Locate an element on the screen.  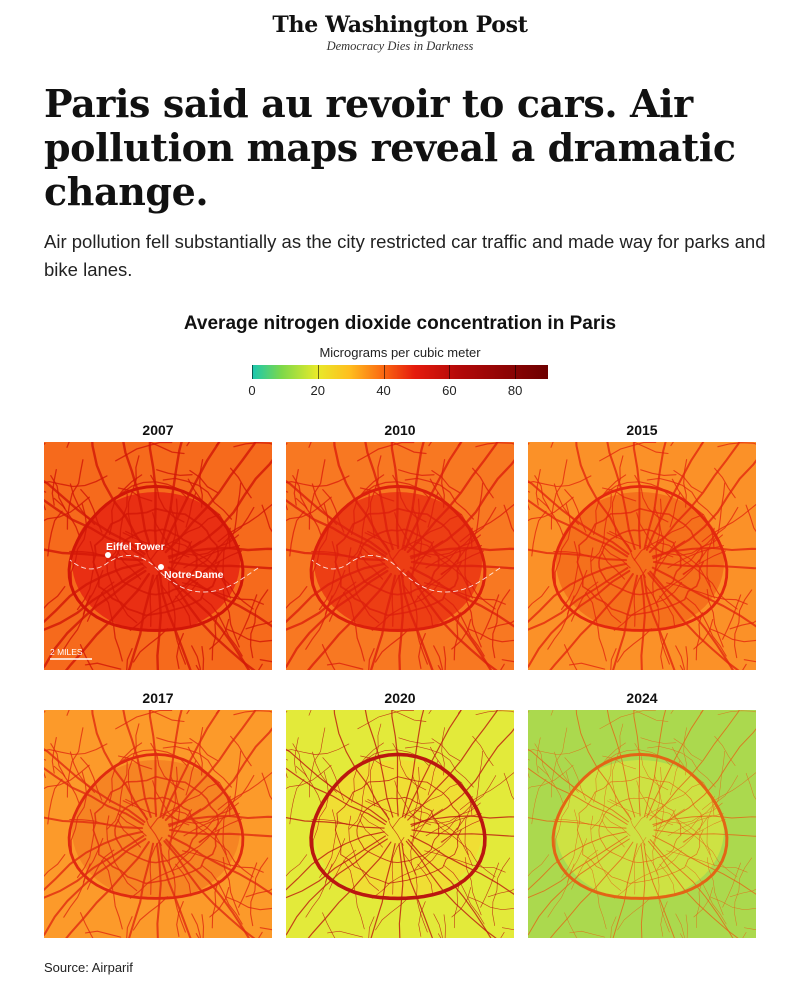
map-panel: 2007 Eiffel Tower Notre-Dame 2 MILES is located at coordinates (158, 546).